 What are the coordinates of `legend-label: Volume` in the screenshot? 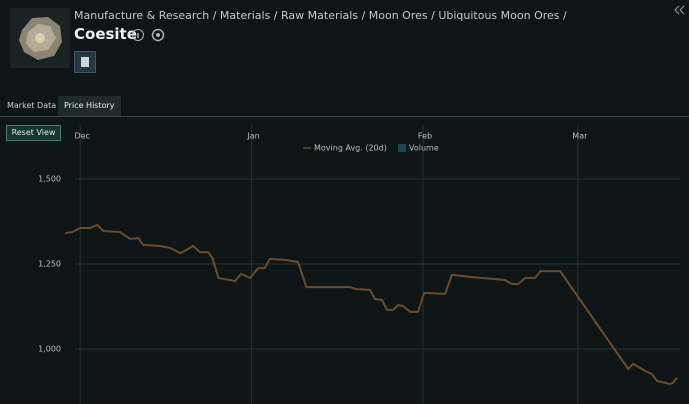 It's located at (424, 148).